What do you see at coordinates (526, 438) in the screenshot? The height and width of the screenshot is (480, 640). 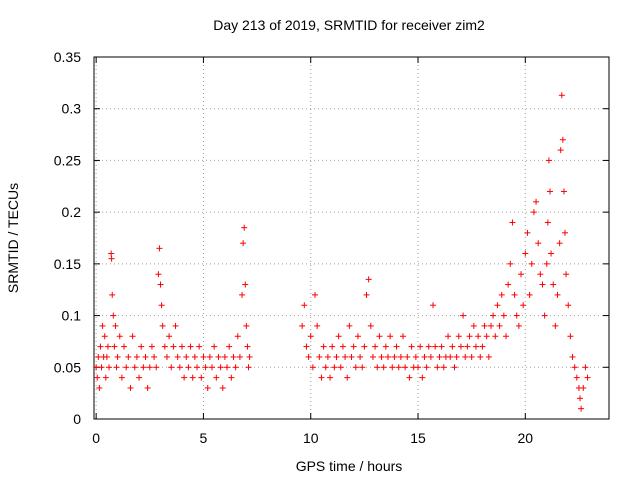 I see `x-tick-label: 20` at bounding box center [526, 438].